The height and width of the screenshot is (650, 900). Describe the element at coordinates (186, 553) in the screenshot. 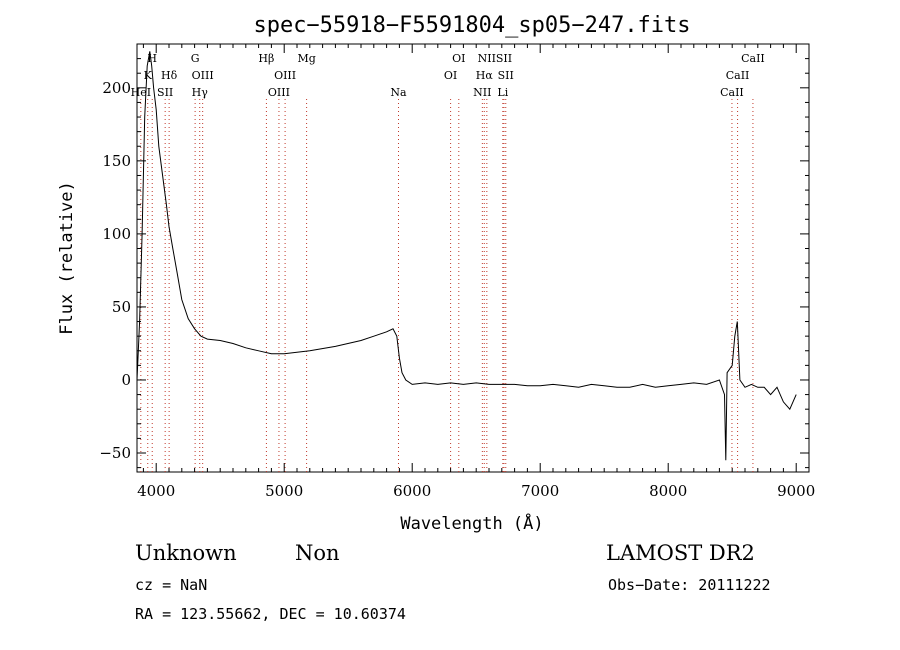

I see `object-class: Unknown` at that location.